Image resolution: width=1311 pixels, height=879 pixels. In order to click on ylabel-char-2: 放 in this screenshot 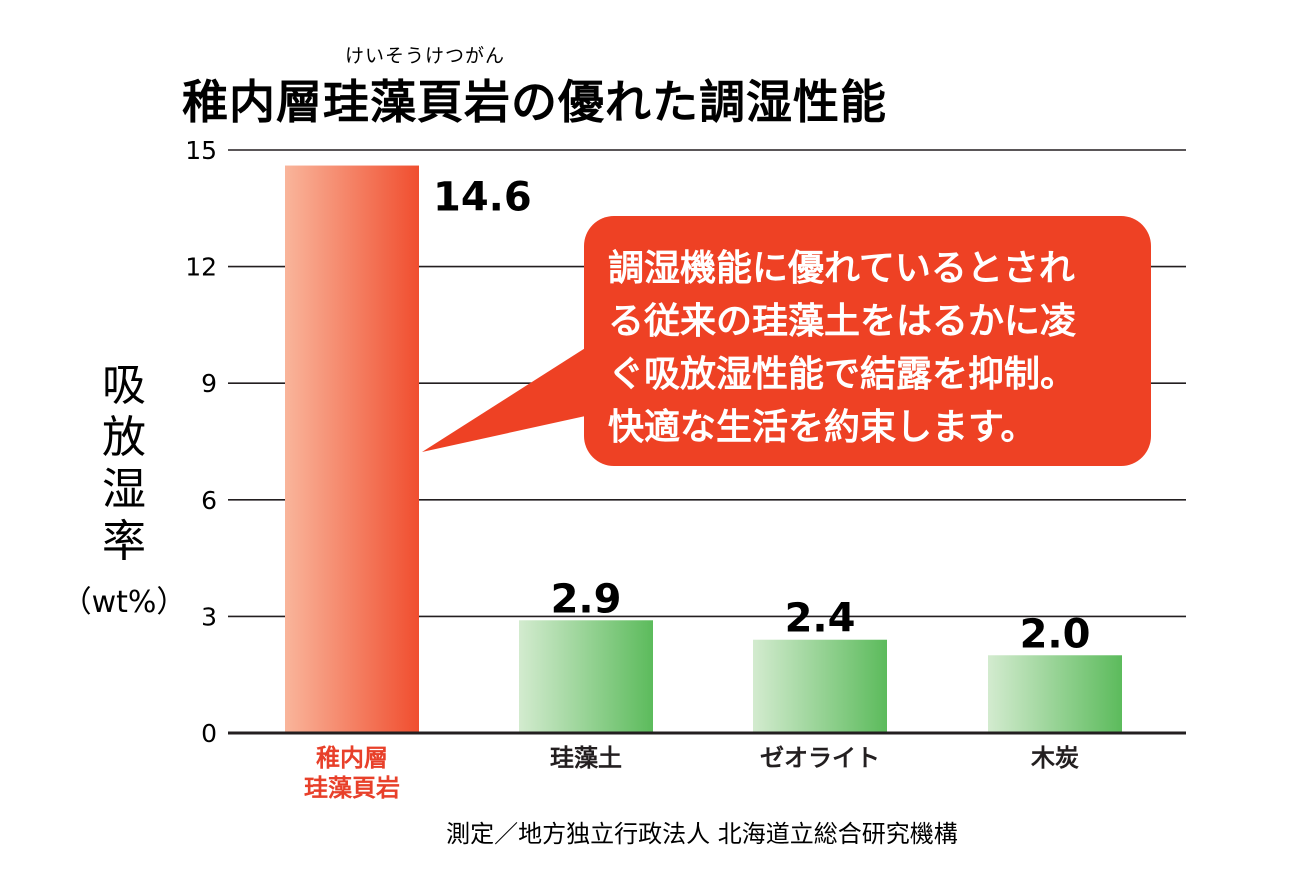, I will do `click(124, 437)`.